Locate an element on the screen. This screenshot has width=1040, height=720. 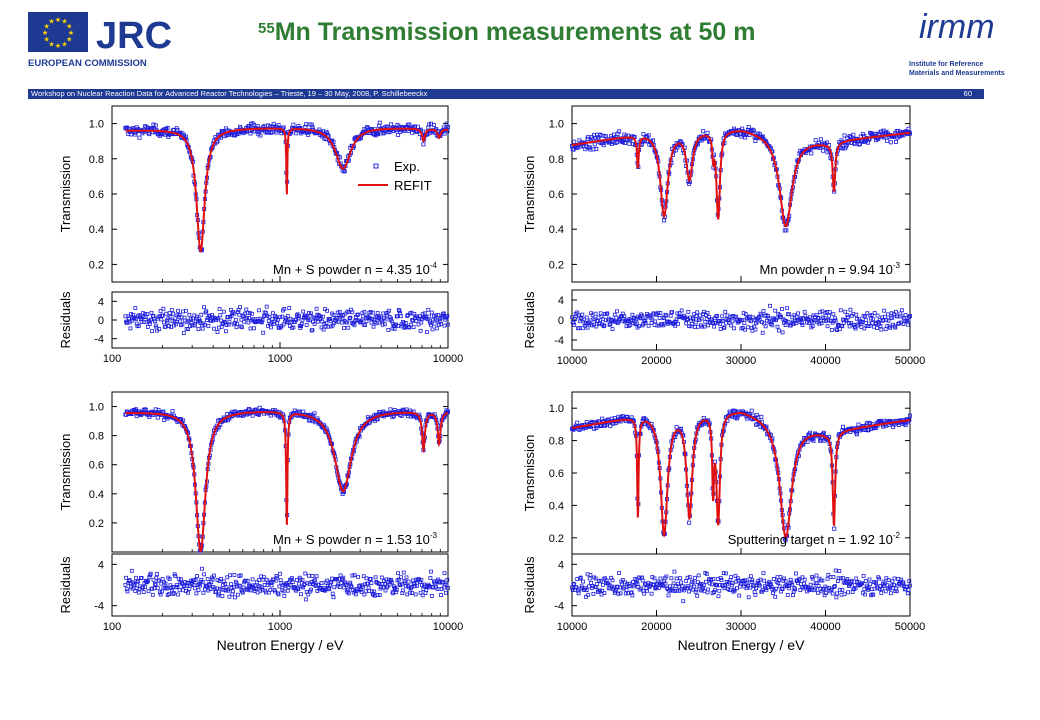
residuals-ylabel: Residuals is located at coordinates (529, 585).